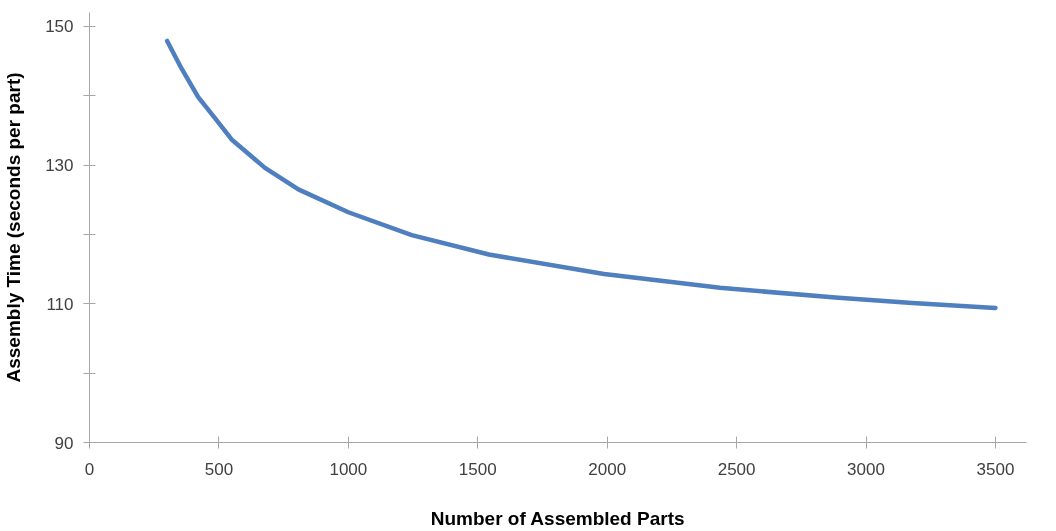 The image size is (1056, 531). What do you see at coordinates (219, 469) in the screenshot?
I see `x-tick-label: 500` at bounding box center [219, 469].